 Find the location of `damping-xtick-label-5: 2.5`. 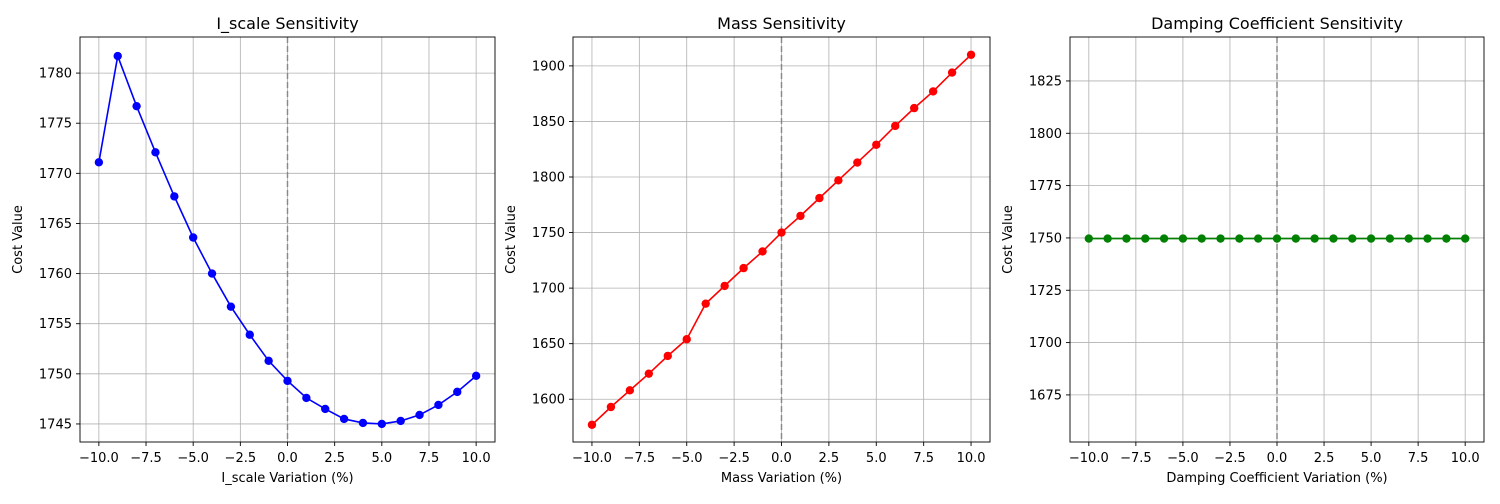

damping-xtick-label-5: 2.5 is located at coordinates (1324, 458).